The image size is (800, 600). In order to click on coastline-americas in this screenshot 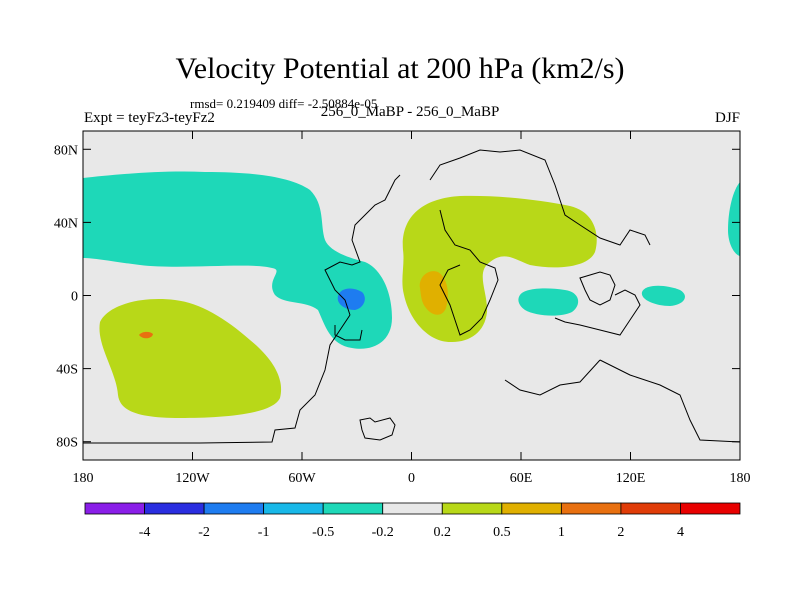, I will do `click(362, 257)`.